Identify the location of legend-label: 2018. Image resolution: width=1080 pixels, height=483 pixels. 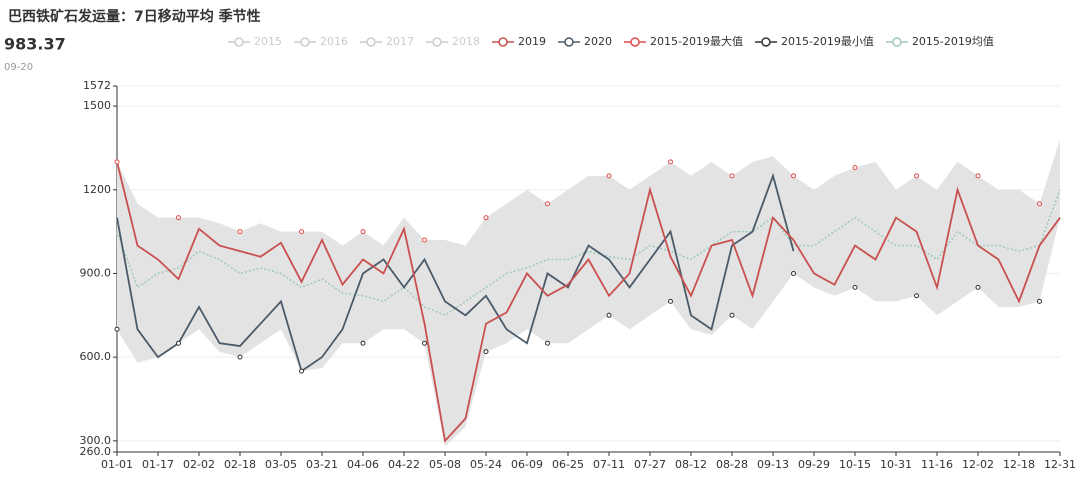
(466, 41).